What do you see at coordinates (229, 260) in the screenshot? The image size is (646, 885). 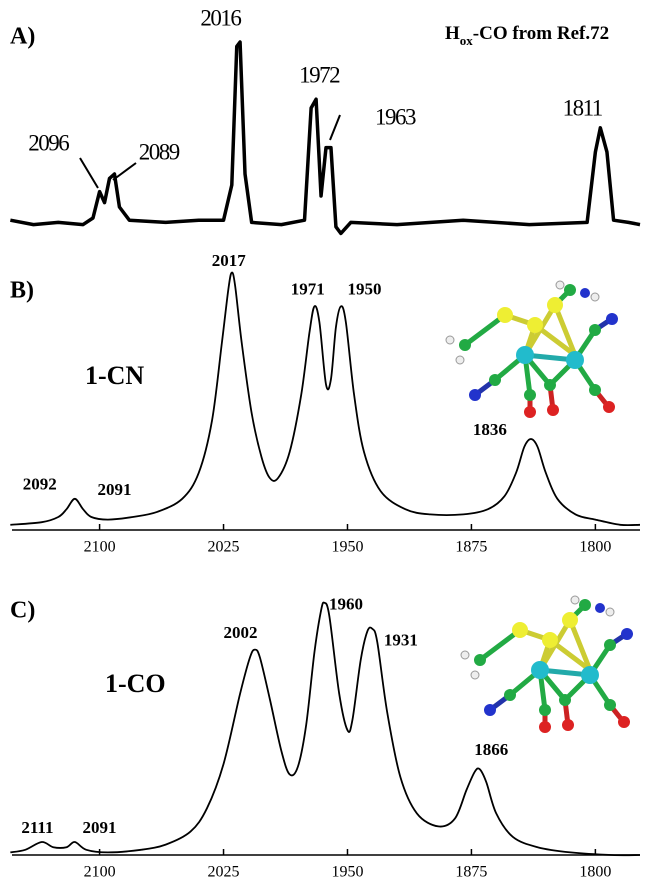 I see `peak-label: 2017` at bounding box center [229, 260].